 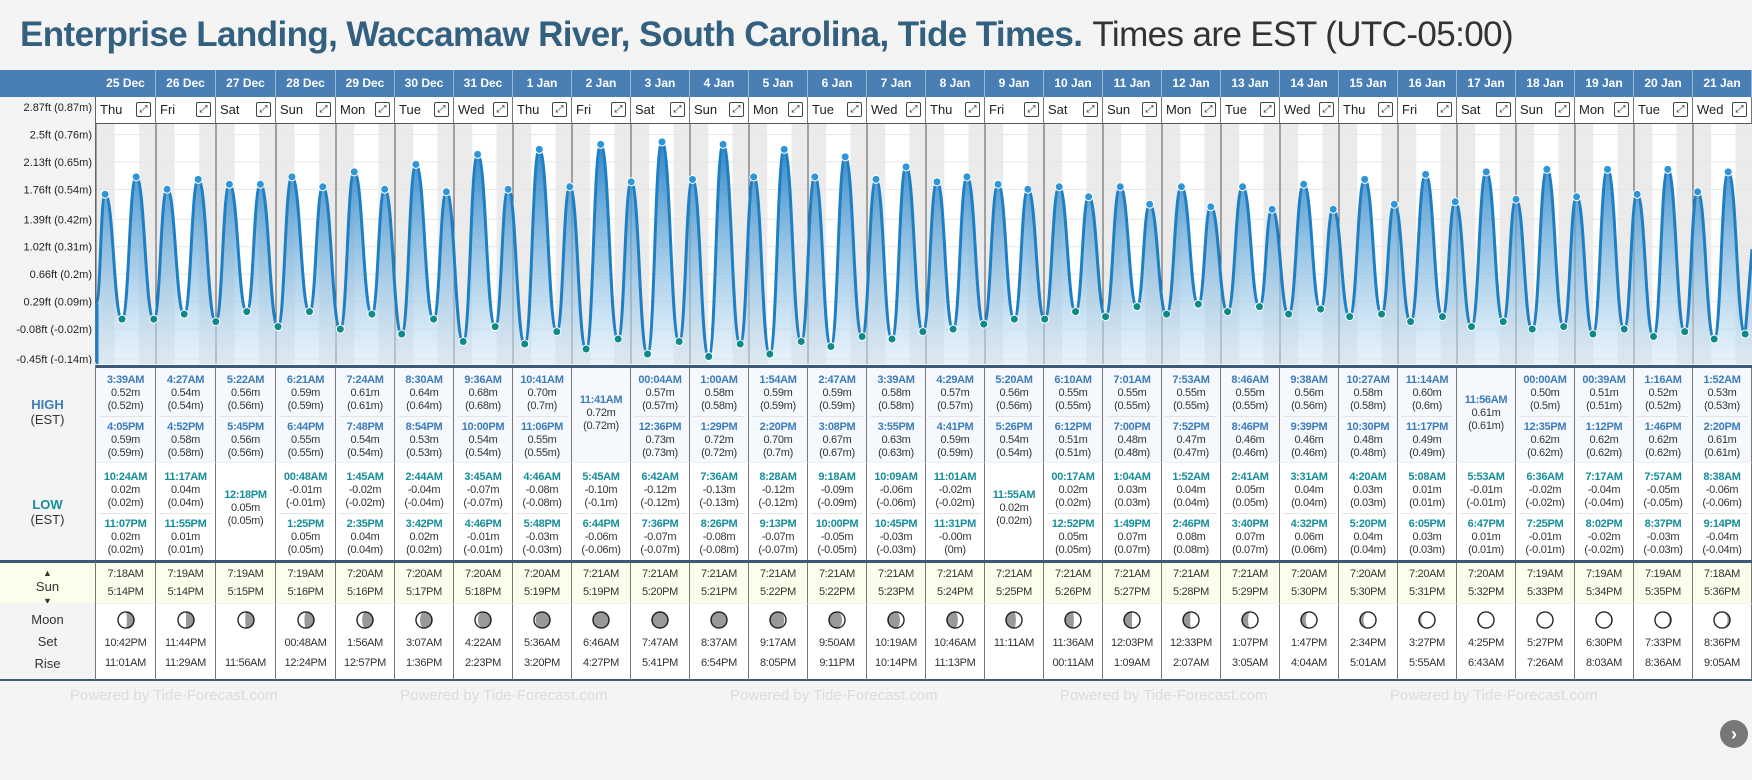 I want to click on low-tide-time: 11:55AM, so click(x=1014, y=495).